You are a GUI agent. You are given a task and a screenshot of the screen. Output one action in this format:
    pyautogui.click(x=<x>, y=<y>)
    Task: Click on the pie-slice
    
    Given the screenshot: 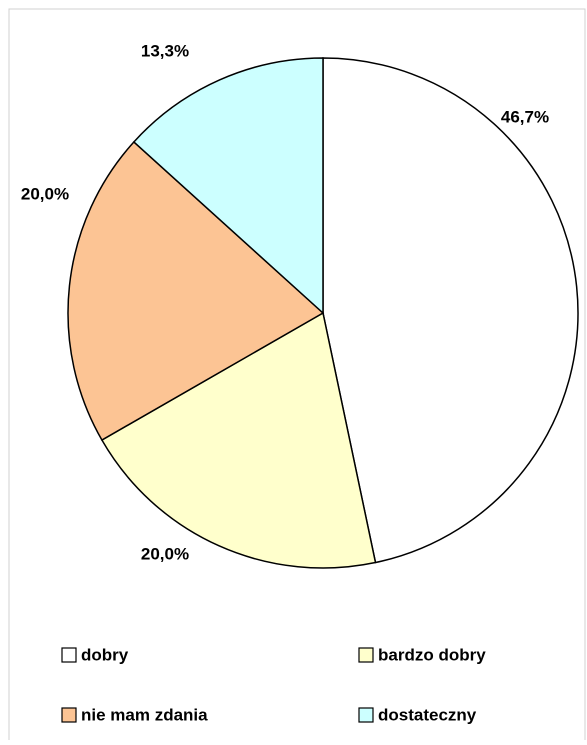 What is the action you would take?
    pyautogui.click(x=228, y=186)
    